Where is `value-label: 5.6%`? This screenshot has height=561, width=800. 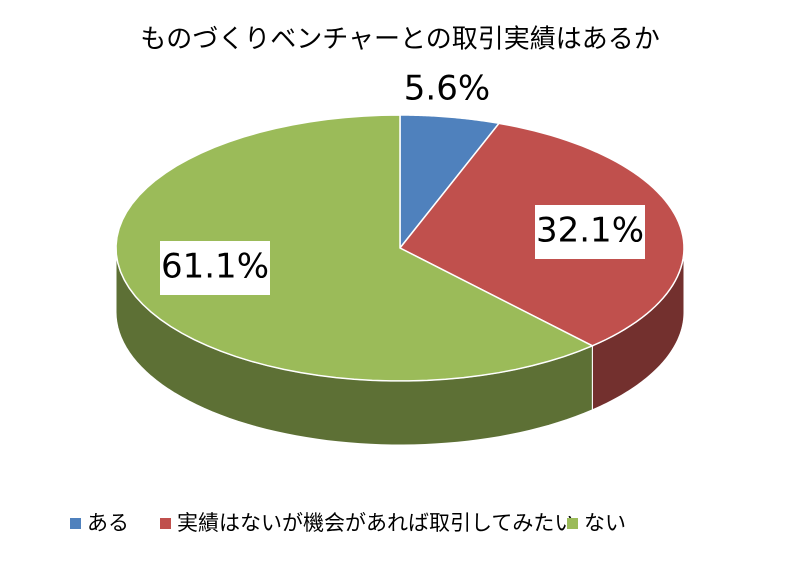 value-label: 5.6% is located at coordinates (447, 89).